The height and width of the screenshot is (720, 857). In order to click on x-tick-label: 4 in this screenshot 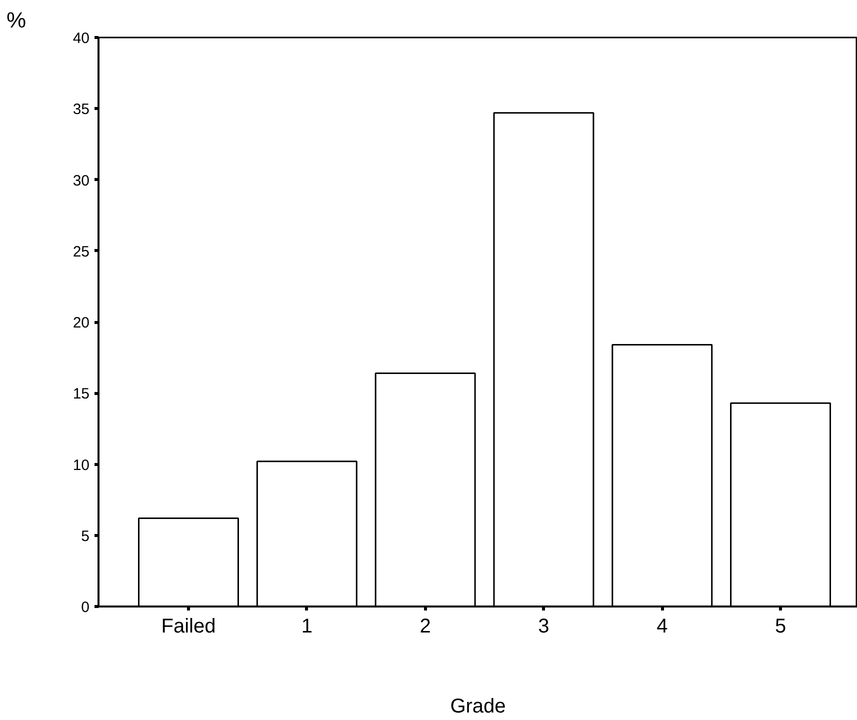, I will do `click(662, 627)`.